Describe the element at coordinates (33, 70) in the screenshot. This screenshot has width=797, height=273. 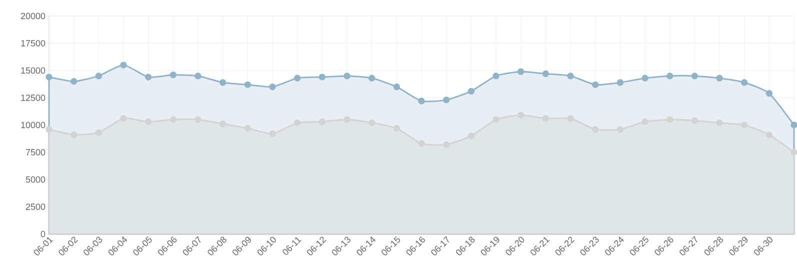
I see `y-tick-label: 15000` at that location.